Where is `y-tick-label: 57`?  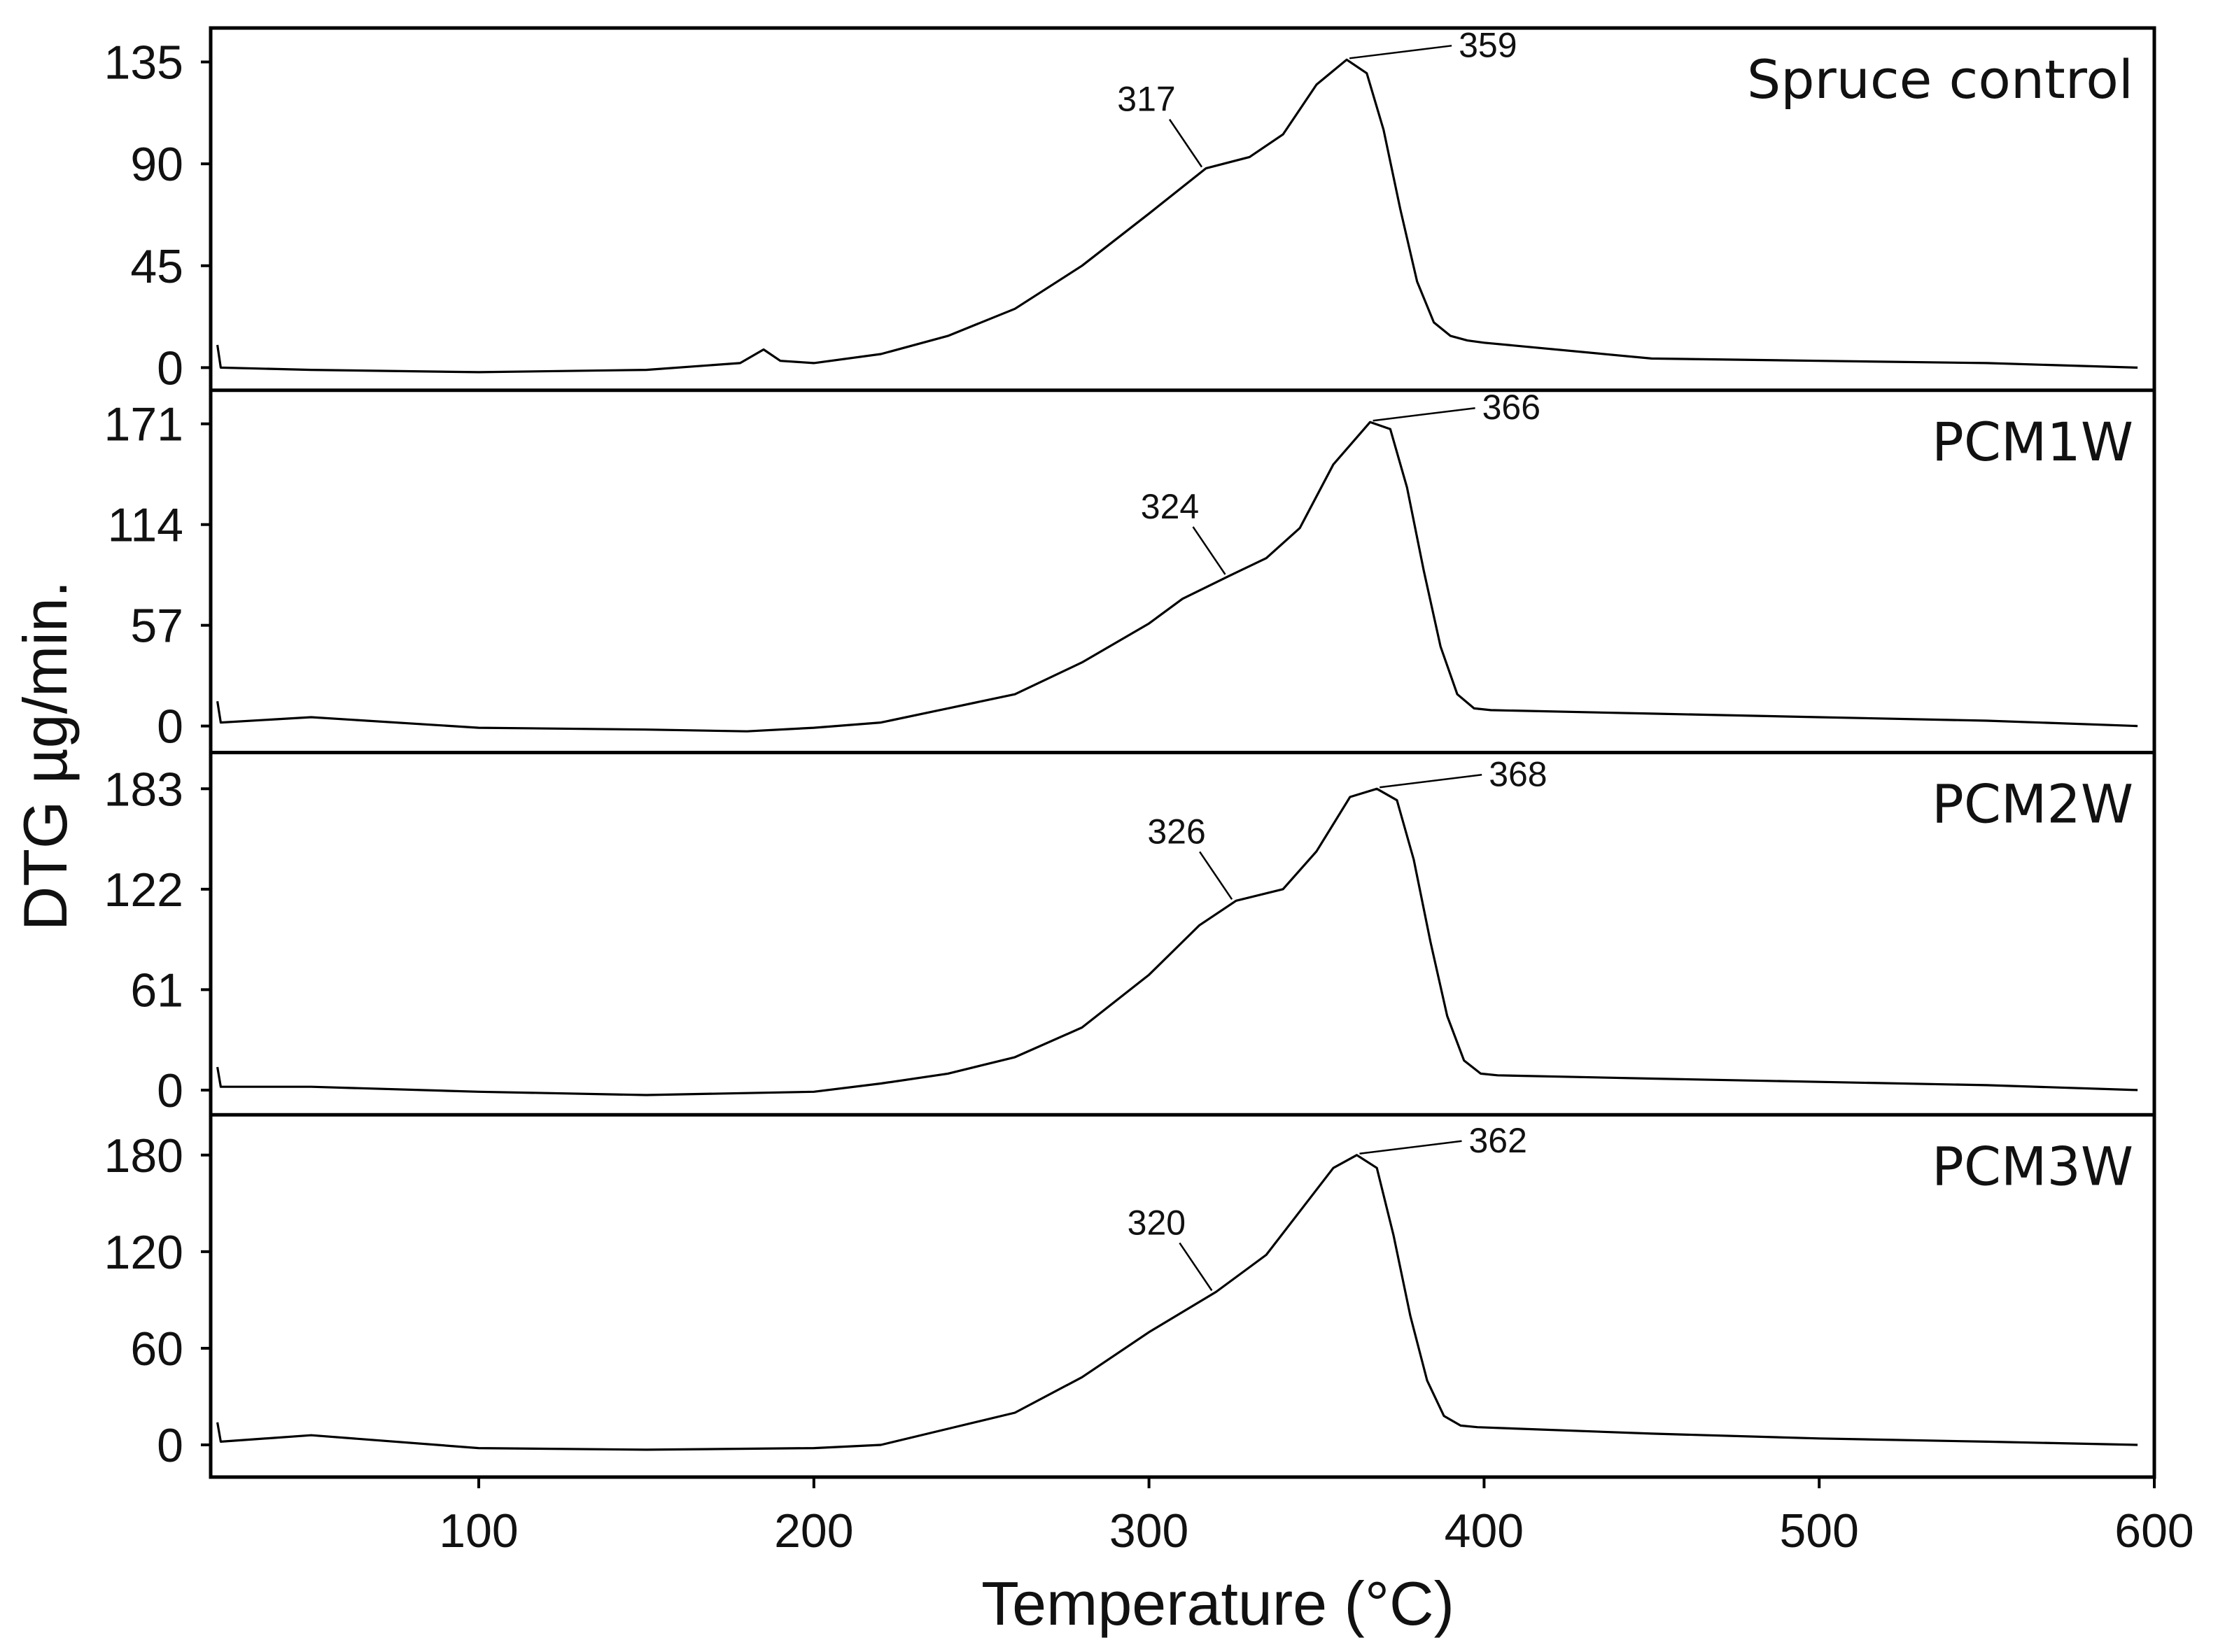
y-tick-label: 57 is located at coordinates (156, 626).